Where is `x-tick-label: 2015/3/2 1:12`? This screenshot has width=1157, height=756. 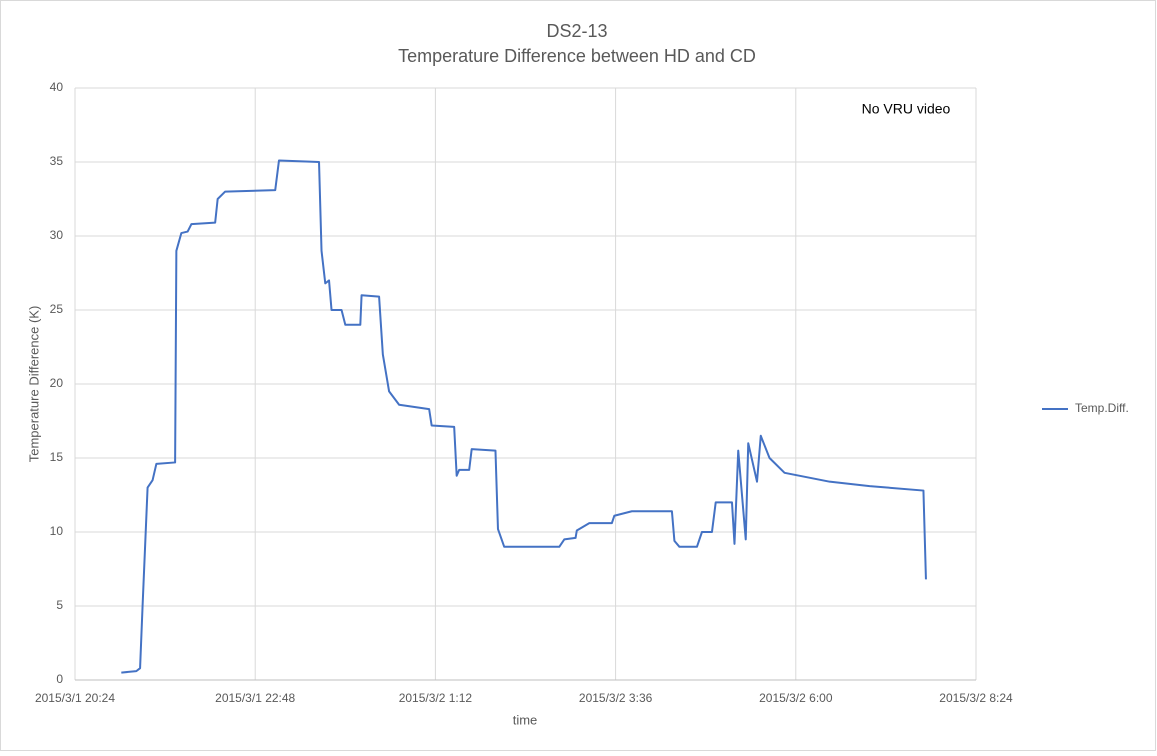
x-tick-label: 2015/3/2 1:12 is located at coordinates (436, 698).